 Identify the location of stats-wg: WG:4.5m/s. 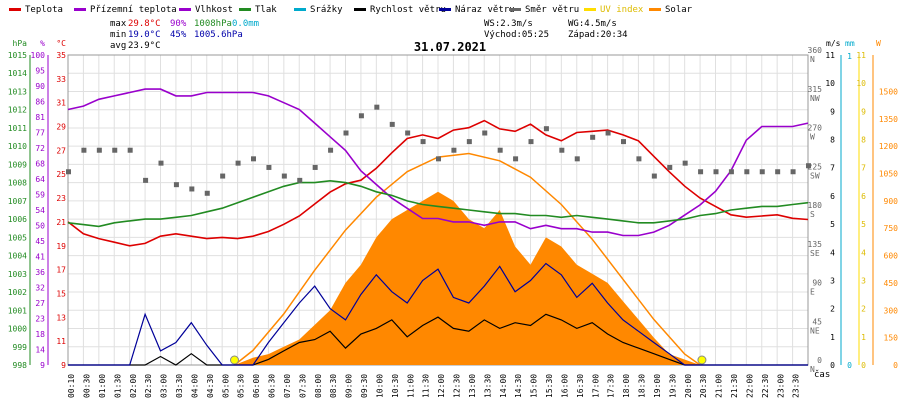
(592, 24).